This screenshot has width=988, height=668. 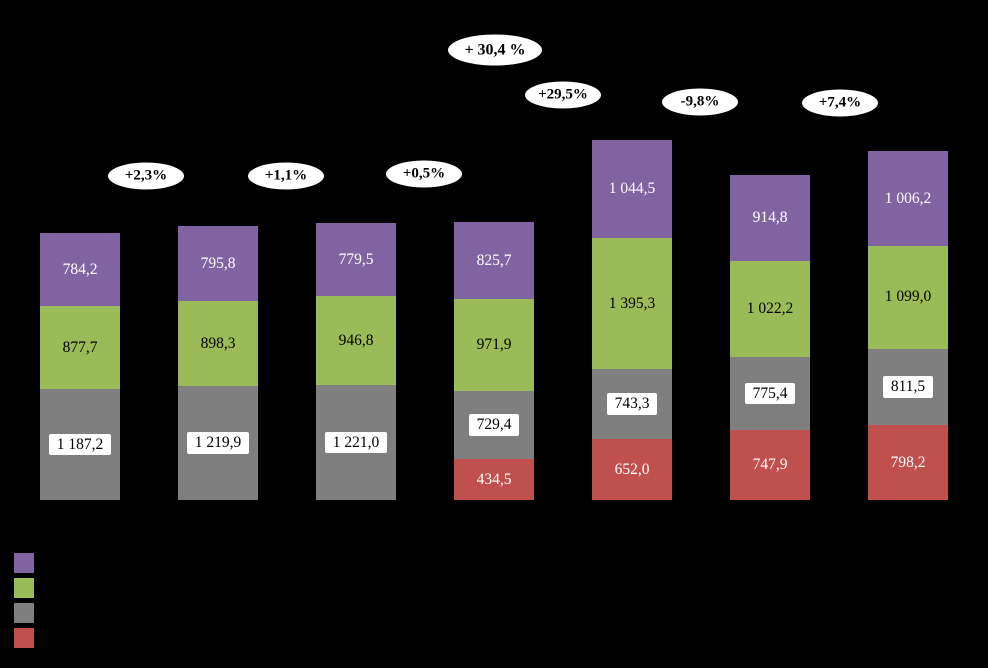 I want to click on value-label: 914,8, so click(x=770, y=218).